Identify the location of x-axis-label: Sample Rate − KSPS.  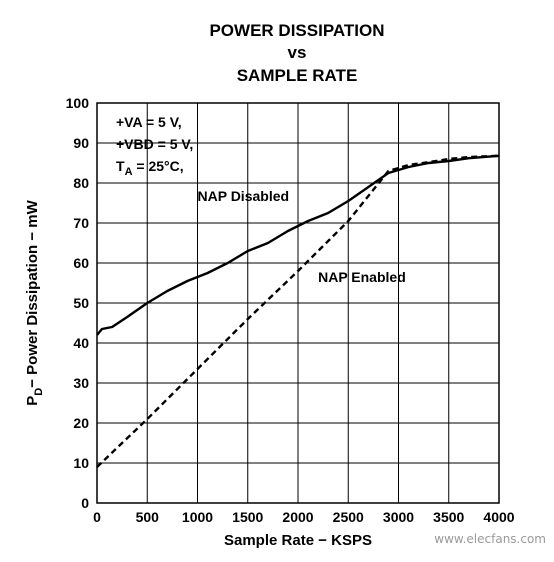
(298, 540).